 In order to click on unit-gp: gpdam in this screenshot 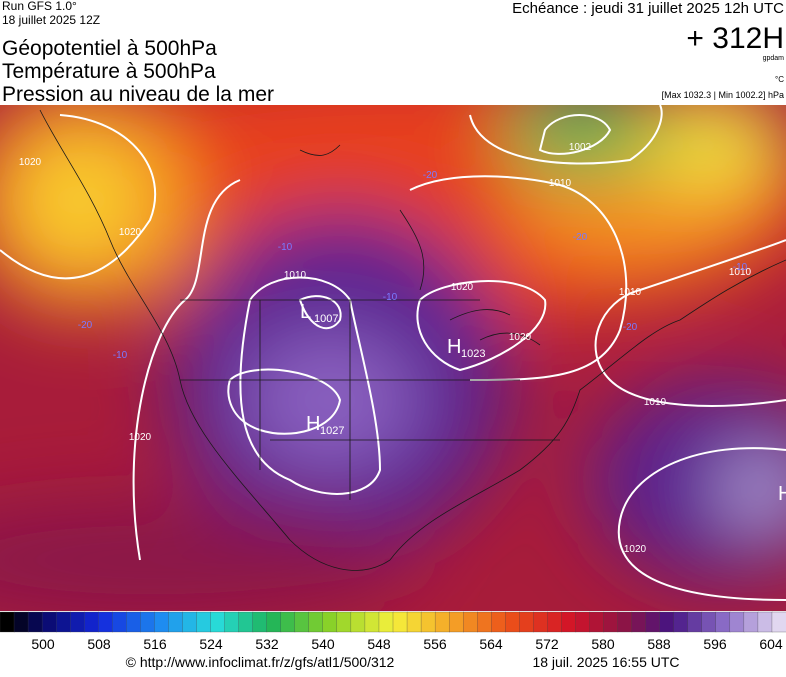, I will do `click(774, 58)`.